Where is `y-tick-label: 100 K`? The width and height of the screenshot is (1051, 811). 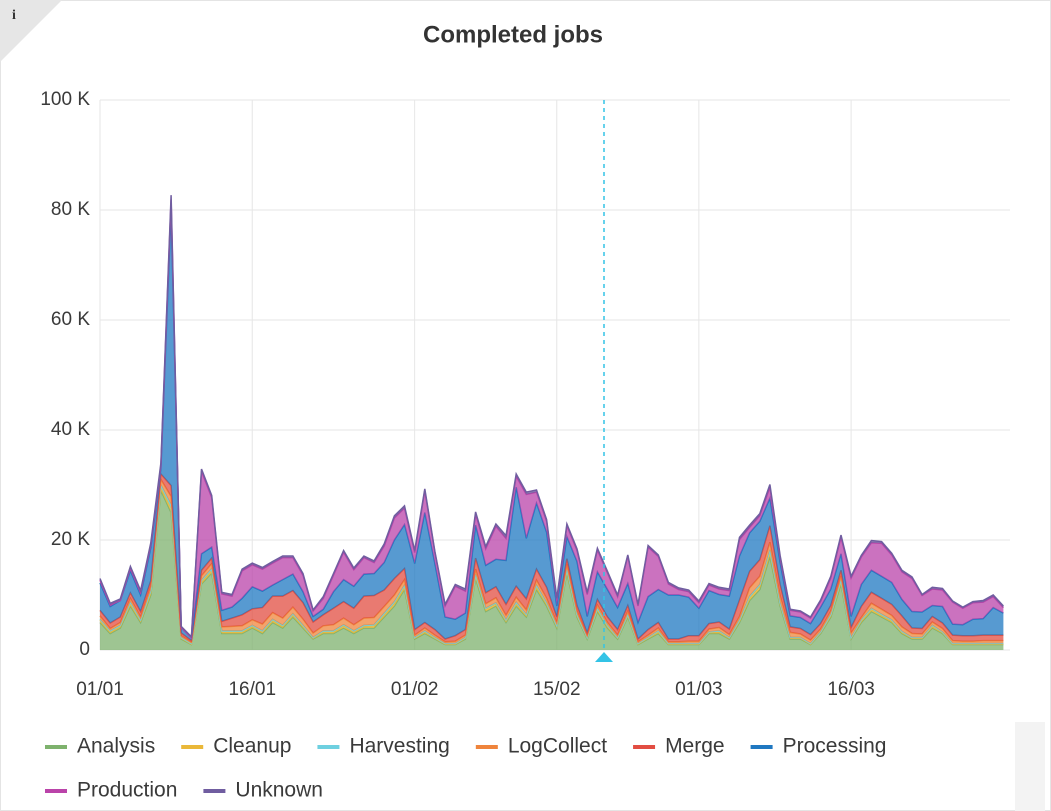 y-tick-label: 100 K is located at coordinates (65, 99).